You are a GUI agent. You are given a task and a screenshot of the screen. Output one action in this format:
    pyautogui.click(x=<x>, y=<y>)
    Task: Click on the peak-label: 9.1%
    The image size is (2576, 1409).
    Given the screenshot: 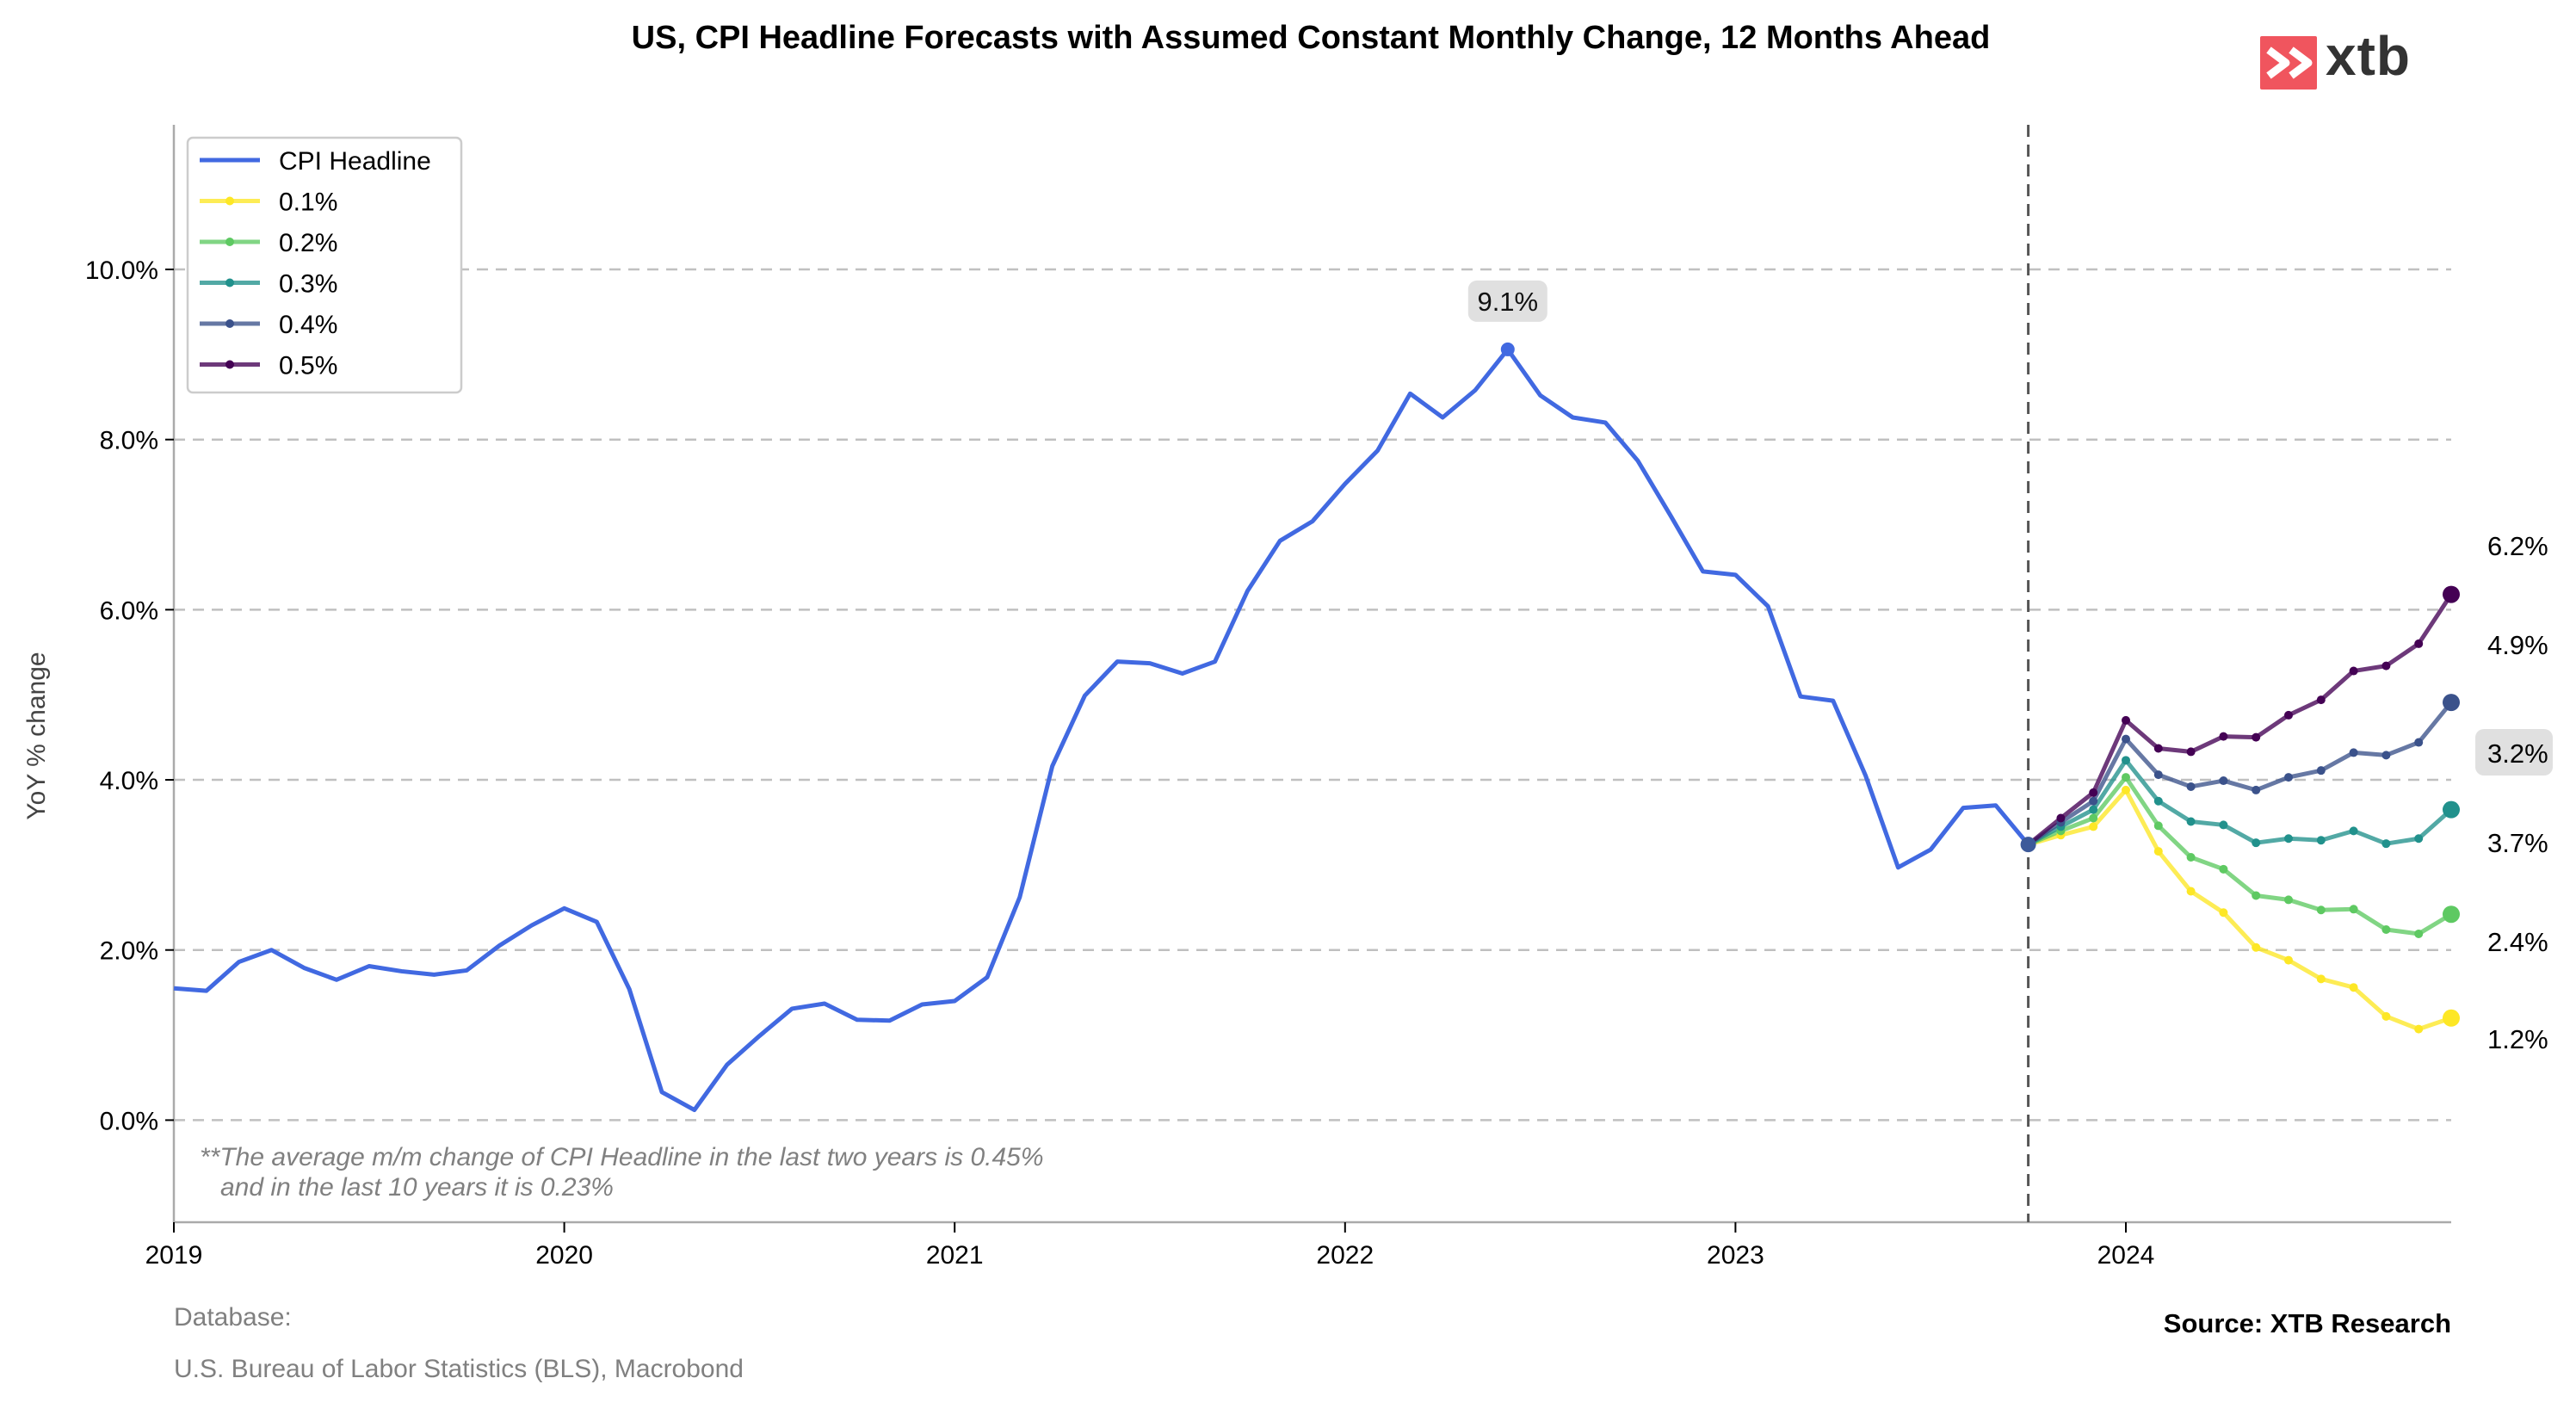 What is the action you would take?
    pyautogui.click(x=1507, y=302)
    